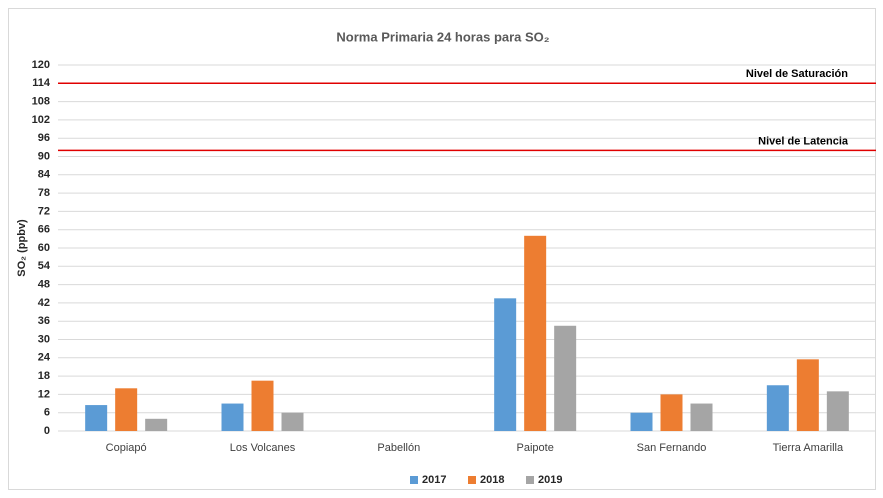 The image size is (883, 498). Describe the element at coordinates (44, 321) in the screenshot. I see `y-tick-label: 36` at that location.